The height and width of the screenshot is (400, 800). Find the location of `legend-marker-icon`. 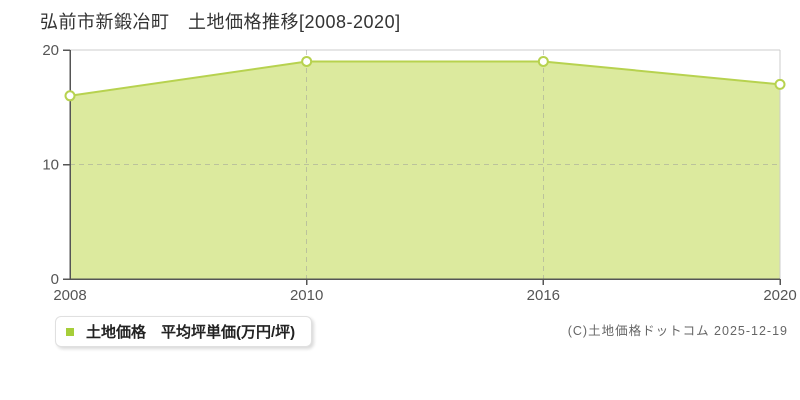

legend-marker-icon is located at coordinates (70, 331).